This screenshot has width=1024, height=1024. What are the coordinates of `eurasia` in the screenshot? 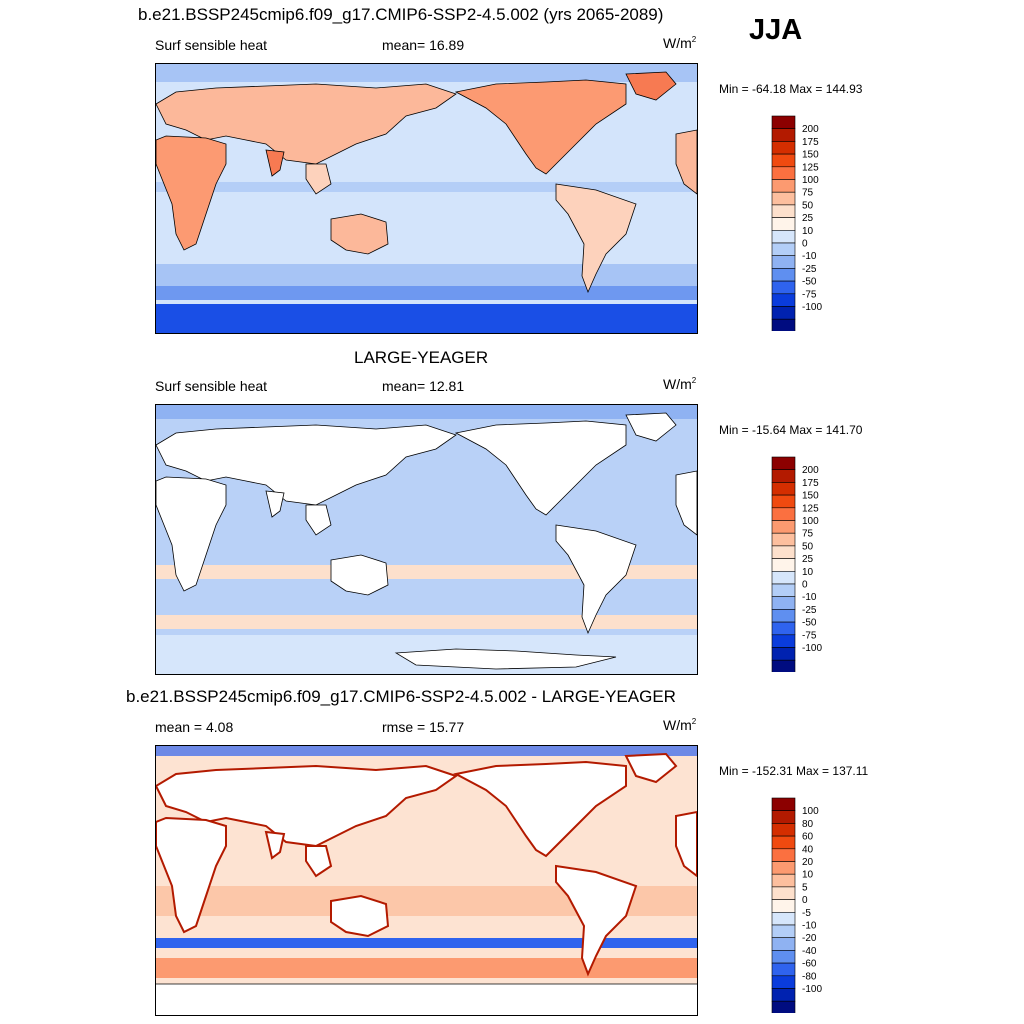 It's located at (306, 124).